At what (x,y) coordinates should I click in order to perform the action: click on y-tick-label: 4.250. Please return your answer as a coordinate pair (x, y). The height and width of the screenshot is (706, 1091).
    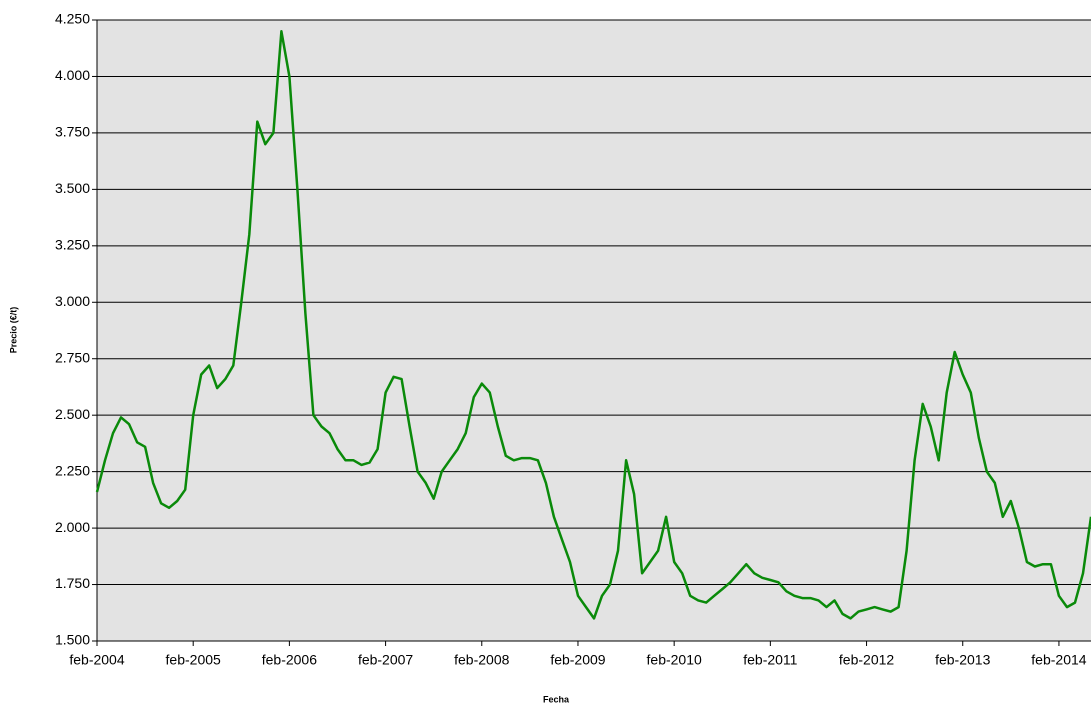
    Looking at the image, I should click on (72, 19).